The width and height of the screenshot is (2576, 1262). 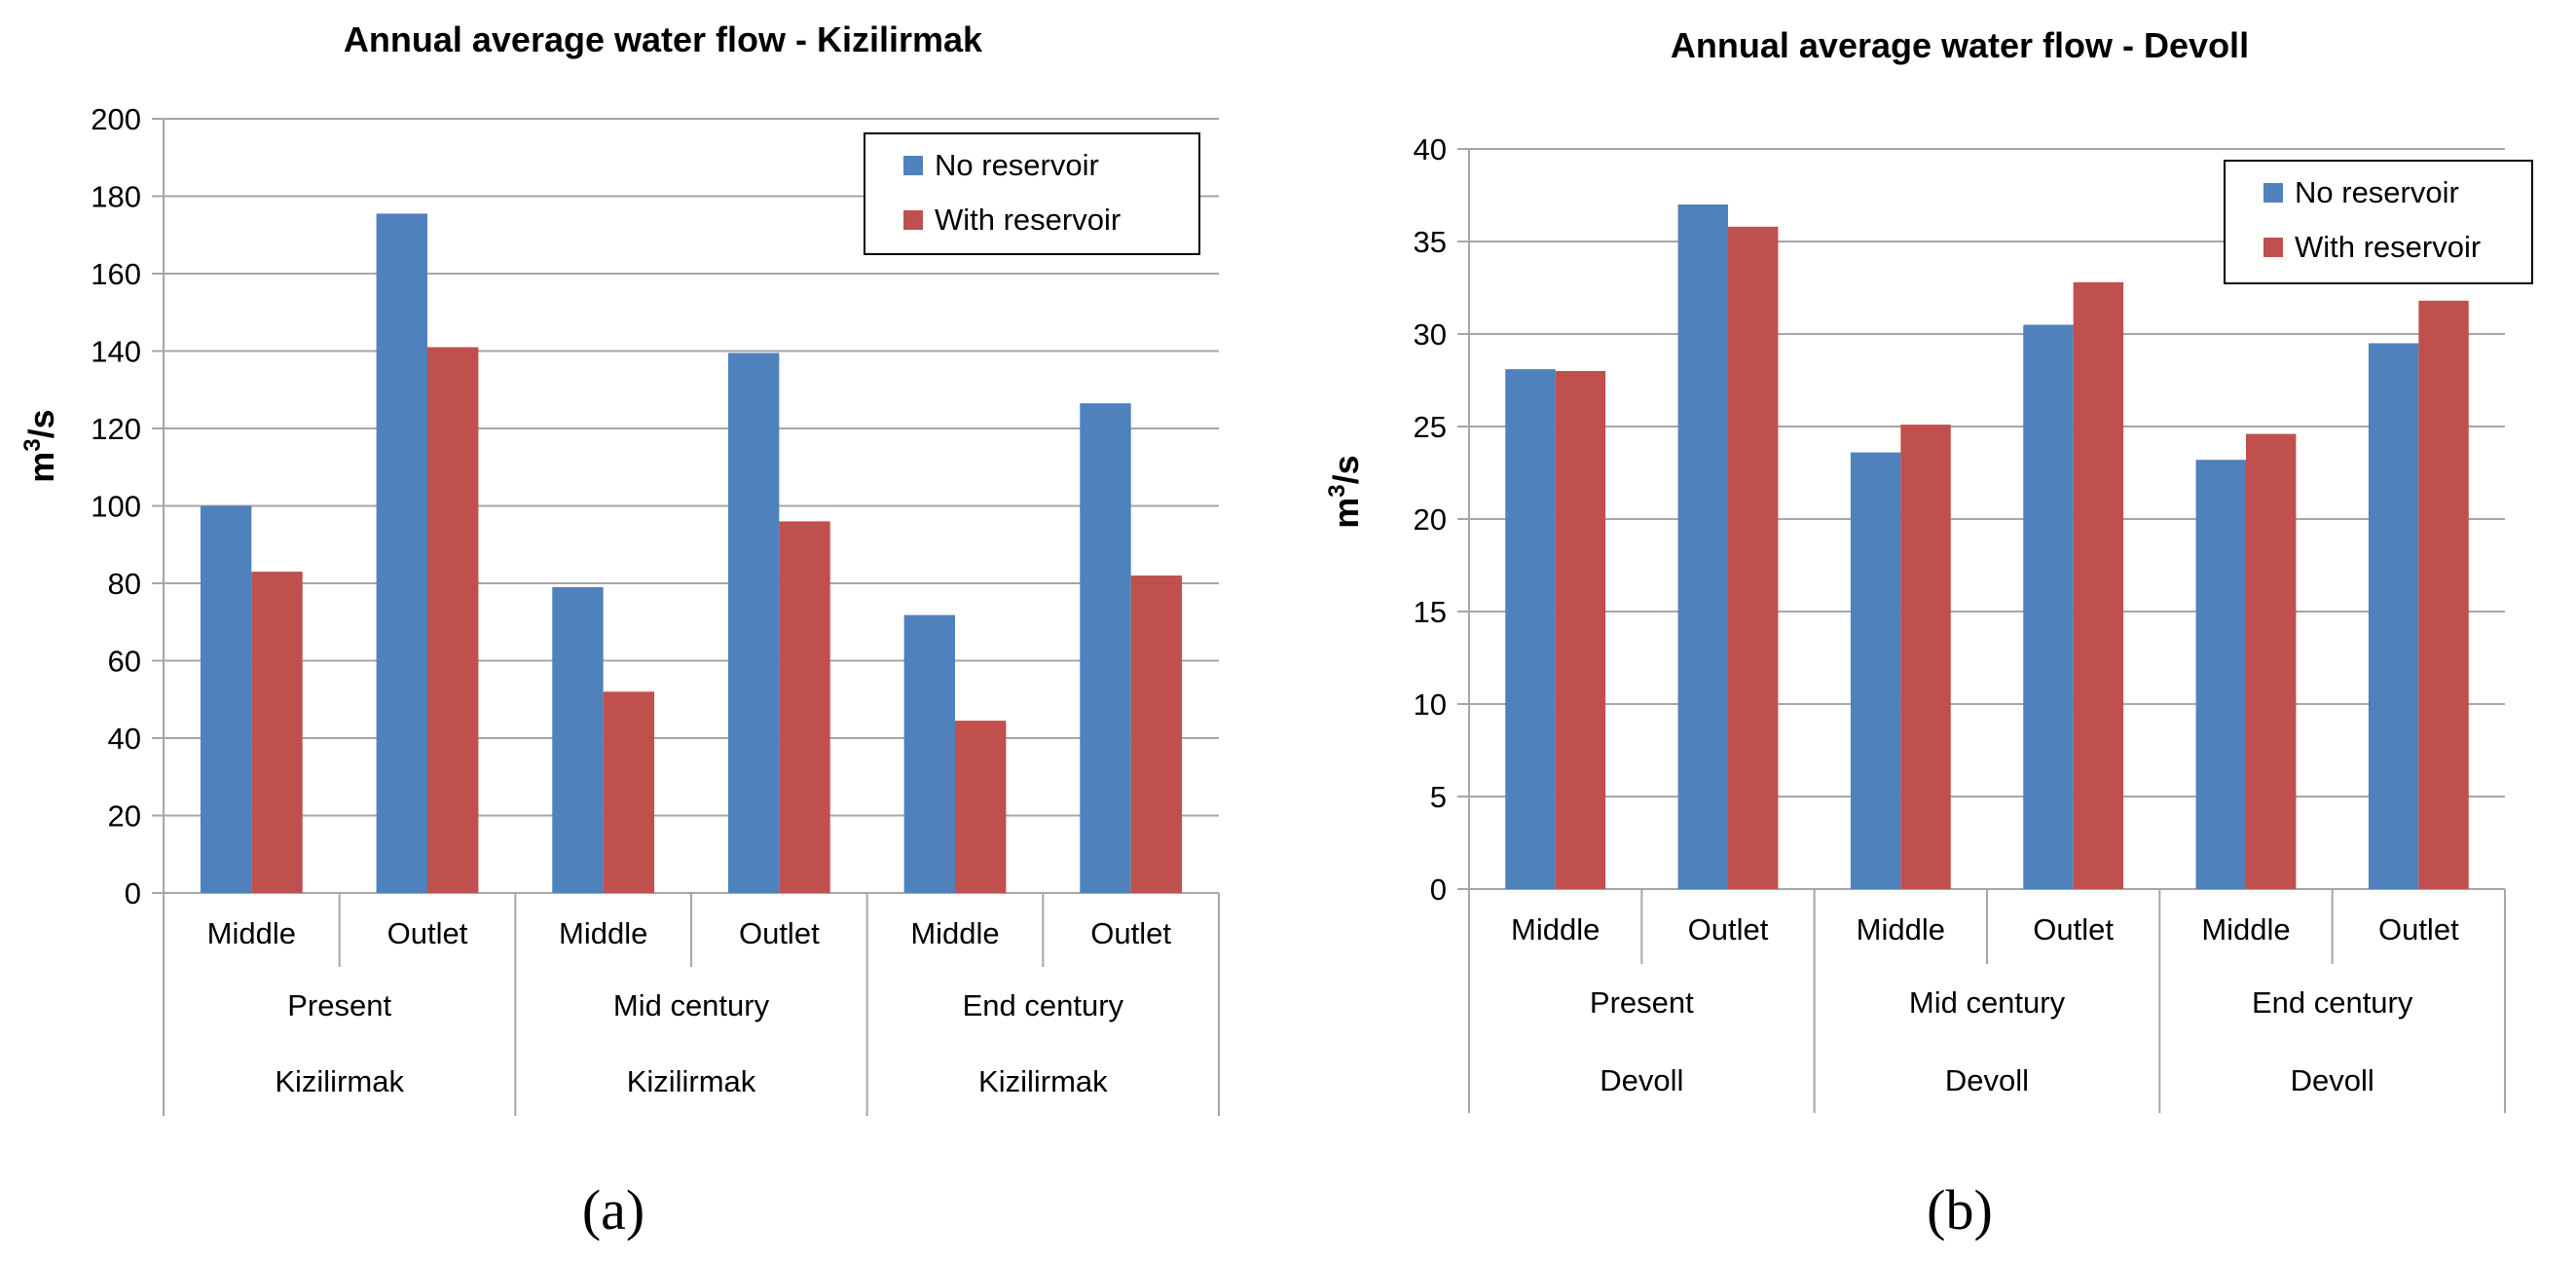 What do you see at coordinates (663, 39) in the screenshot?
I see `chart-title: Annual average water flow - Kizilirmak` at bounding box center [663, 39].